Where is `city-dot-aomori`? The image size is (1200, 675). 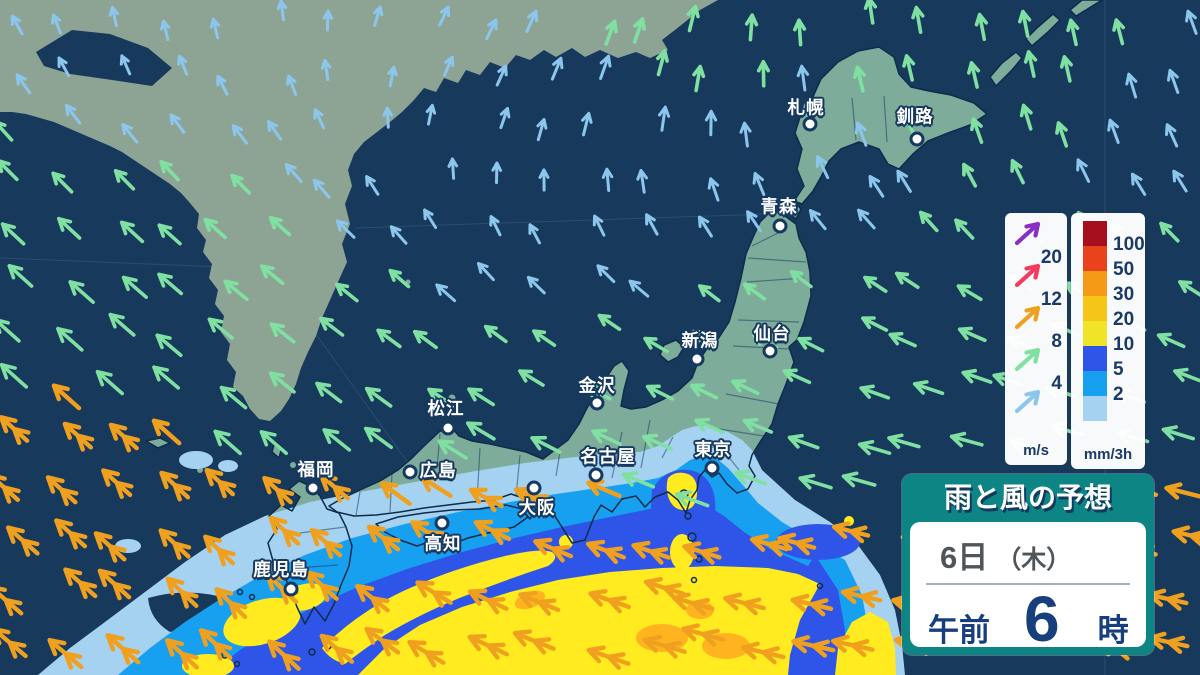
city-dot-aomori is located at coordinates (780, 226).